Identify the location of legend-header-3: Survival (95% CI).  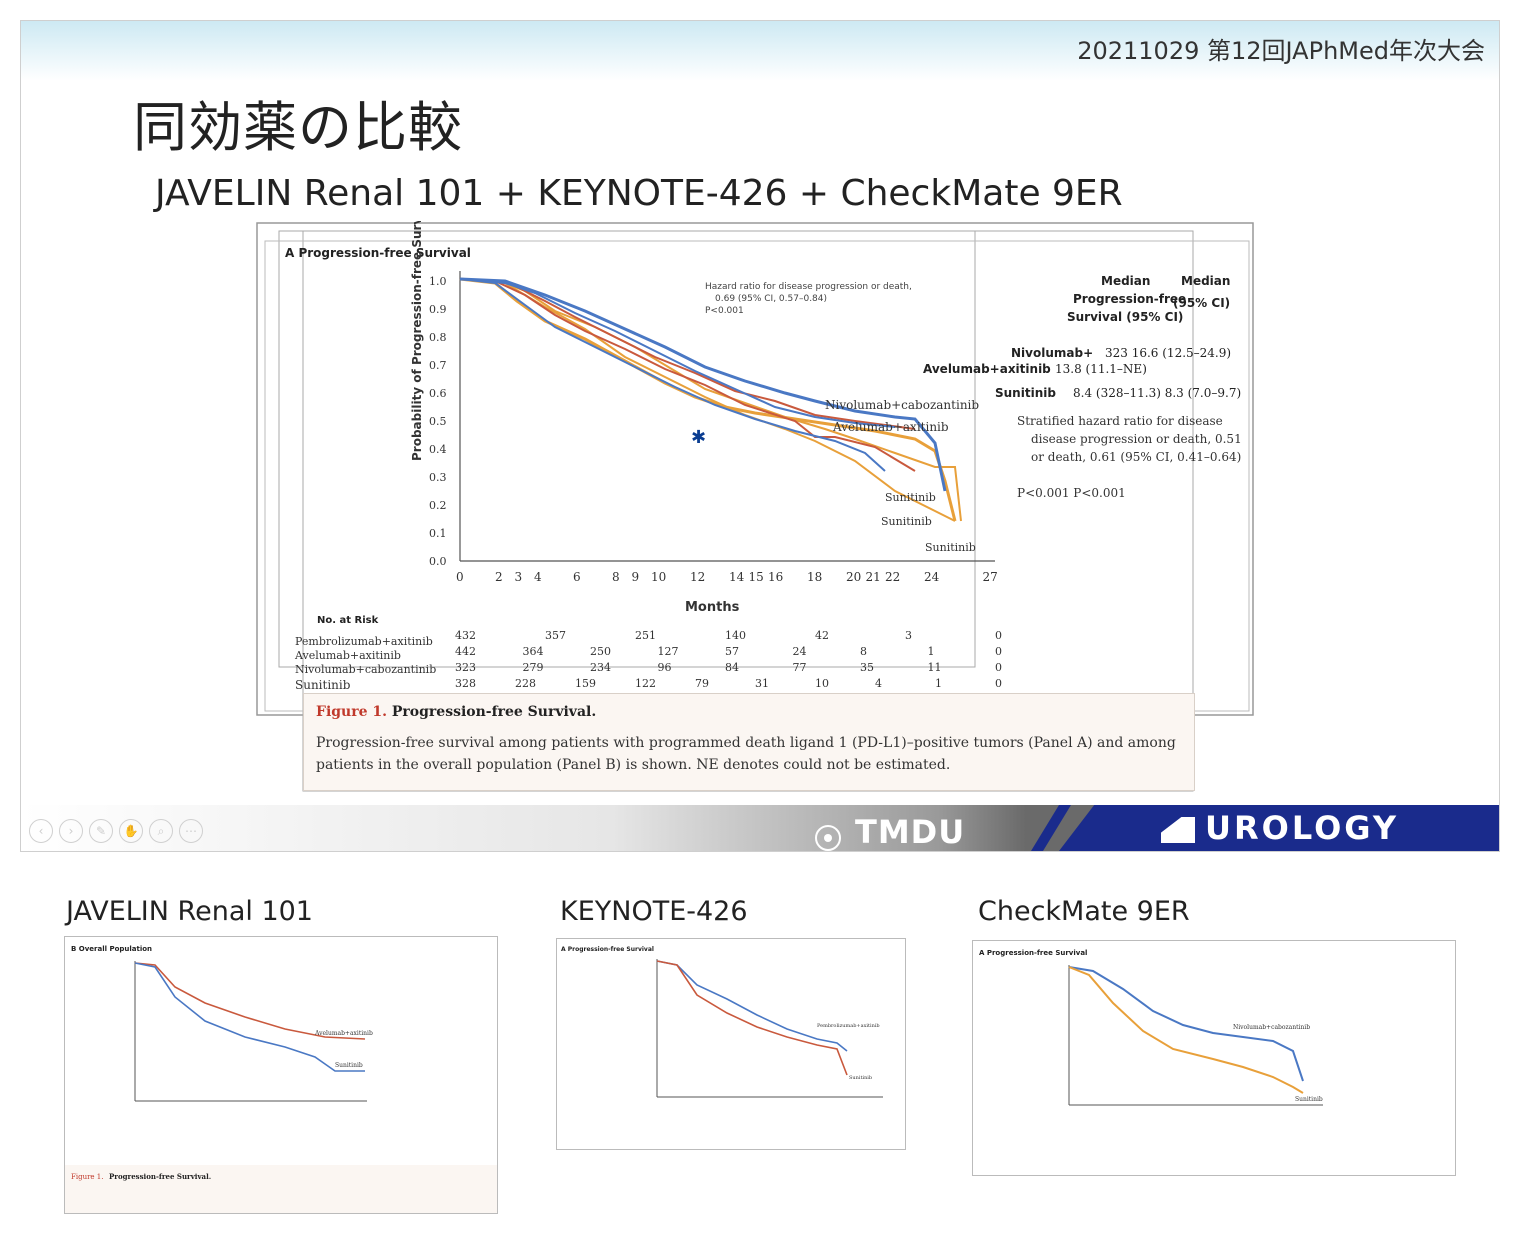
(1125, 317).